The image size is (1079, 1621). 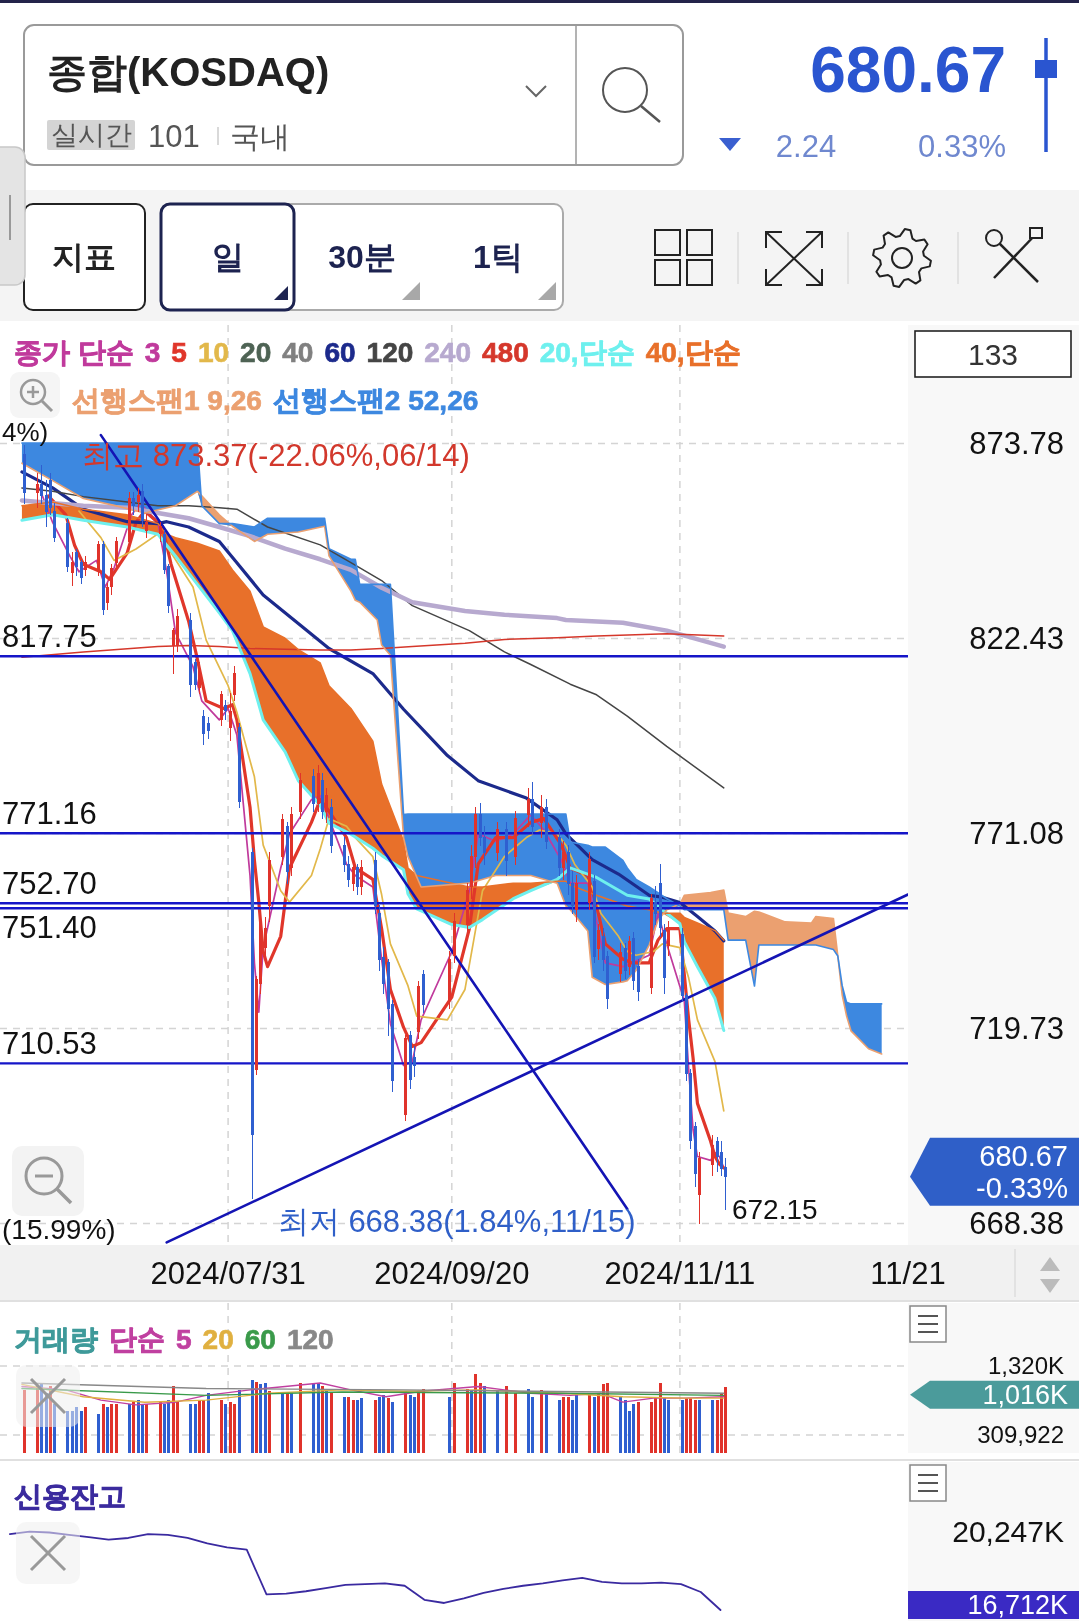 I want to click on legend-title: 종가 단순, so click(x=74, y=352).